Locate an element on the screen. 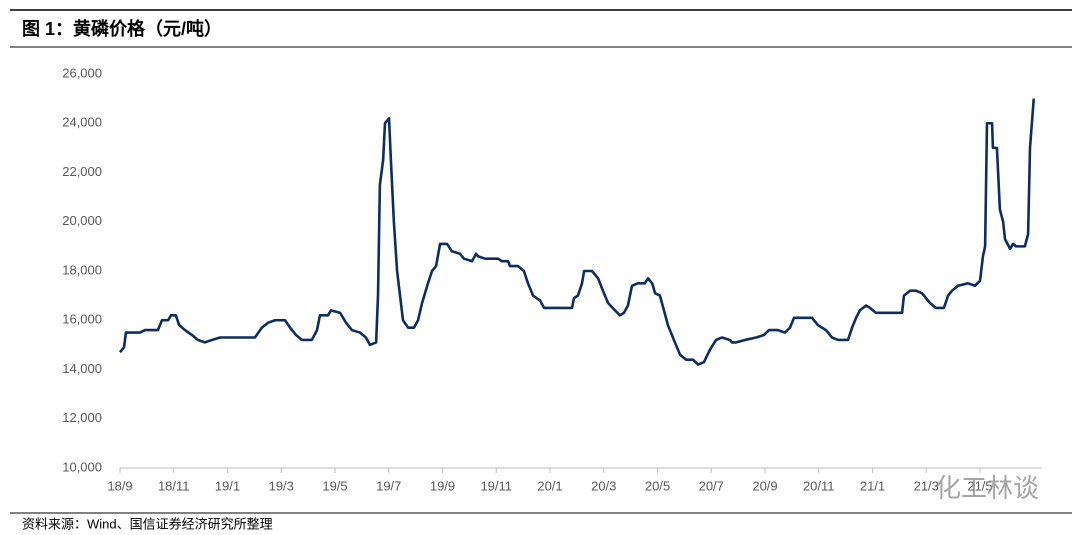 This screenshot has height=535, width=1080. x-tick-label: 20/1 is located at coordinates (549, 485).